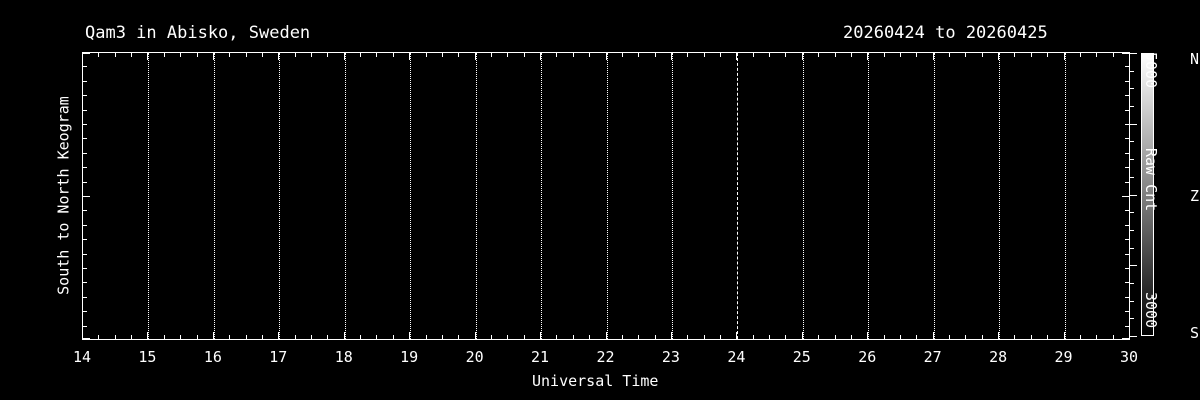 This screenshot has width=1200, height=400. Describe the element at coordinates (1125, 196) in the screenshot. I see `y-major-tick-Z` at that location.